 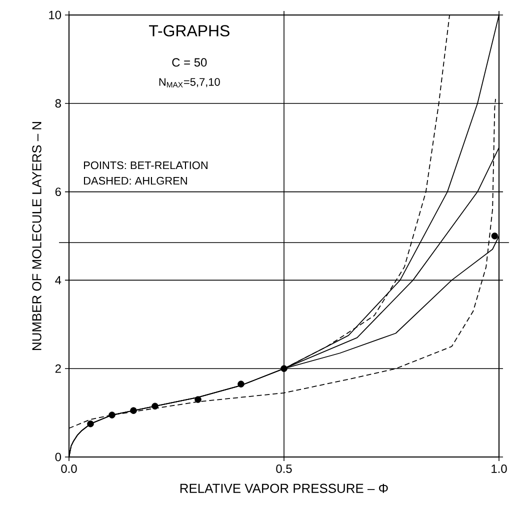 What do you see at coordinates (135, 180) in the screenshot?
I see `annotation: DASHED: AHLGREN` at bounding box center [135, 180].